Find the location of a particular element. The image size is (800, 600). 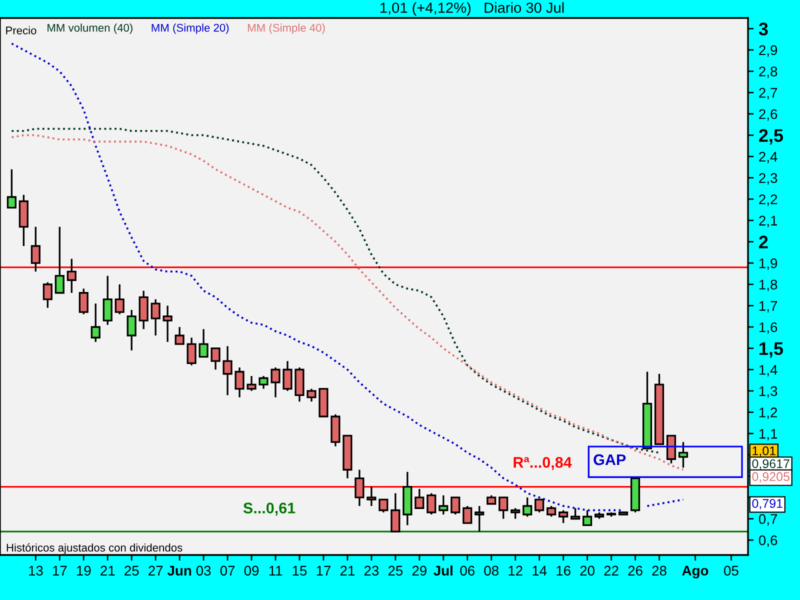

x-tick-label: 12 is located at coordinates (515, 571).